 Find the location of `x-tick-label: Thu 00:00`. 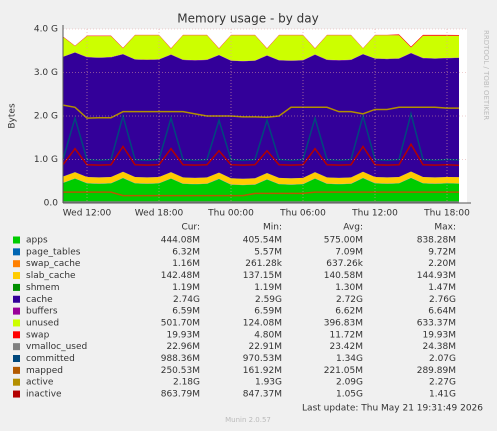

x-tick-label: Thu 00:00 is located at coordinates (230, 214).